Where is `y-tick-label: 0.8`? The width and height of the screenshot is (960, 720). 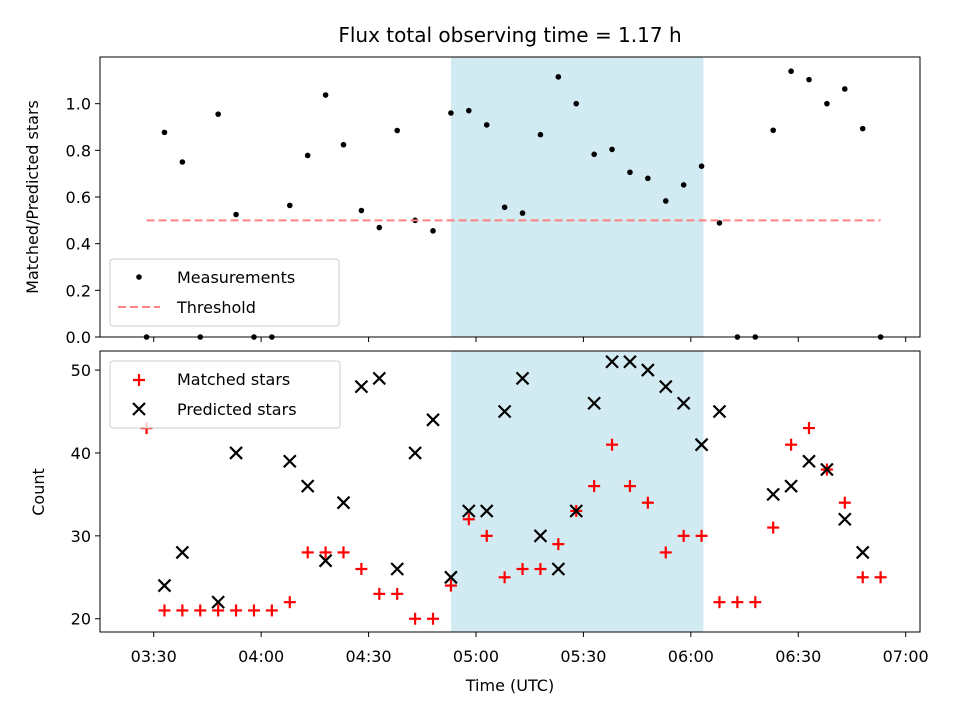 y-tick-label: 0.8 is located at coordinates (78, 150).